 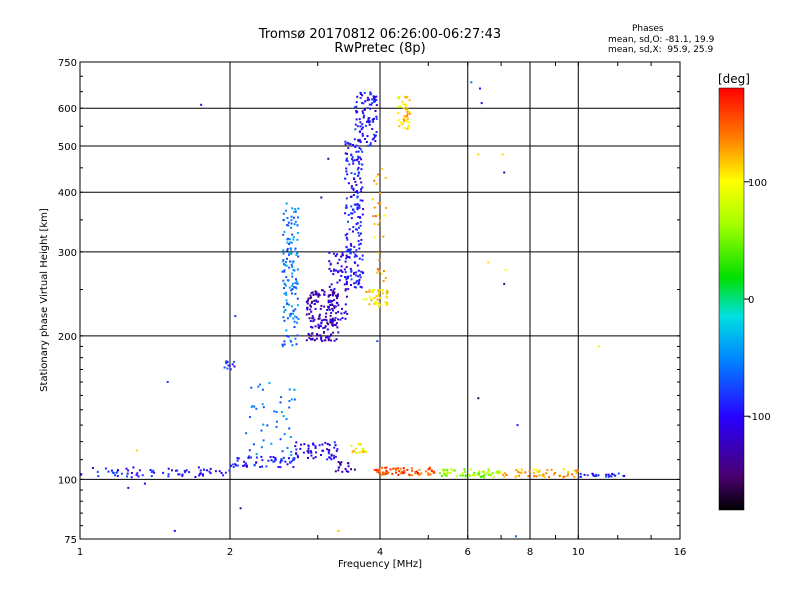 I want to click on x-tick-label: 4, so click(x=380, y=552).